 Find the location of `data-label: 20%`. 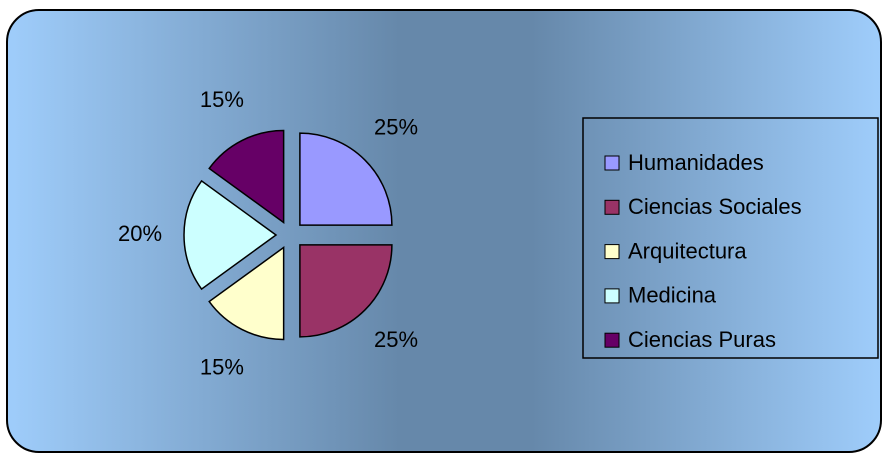

data-label: 20% is located at coordinates (140, 233).